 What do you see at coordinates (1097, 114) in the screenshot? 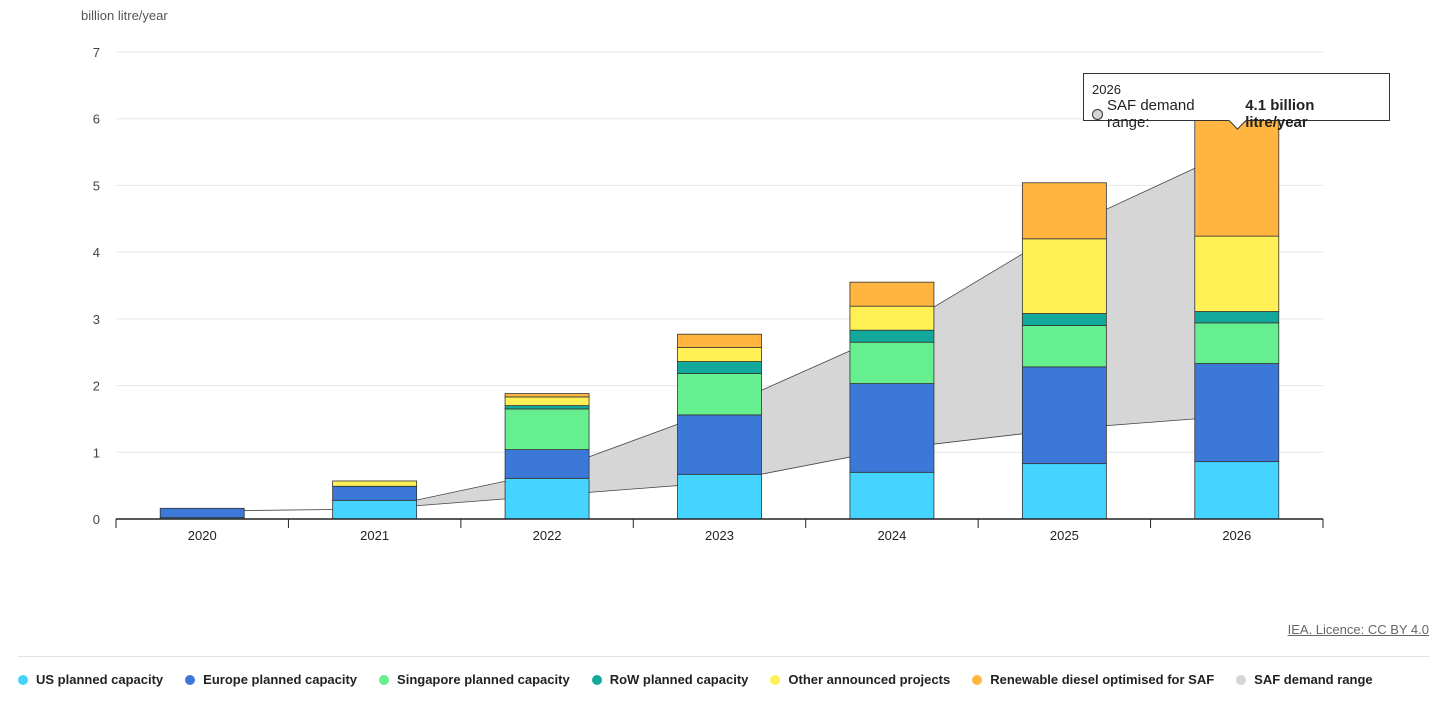
I see `tooltip-series-swatch` at bounding box center [1097, 114].